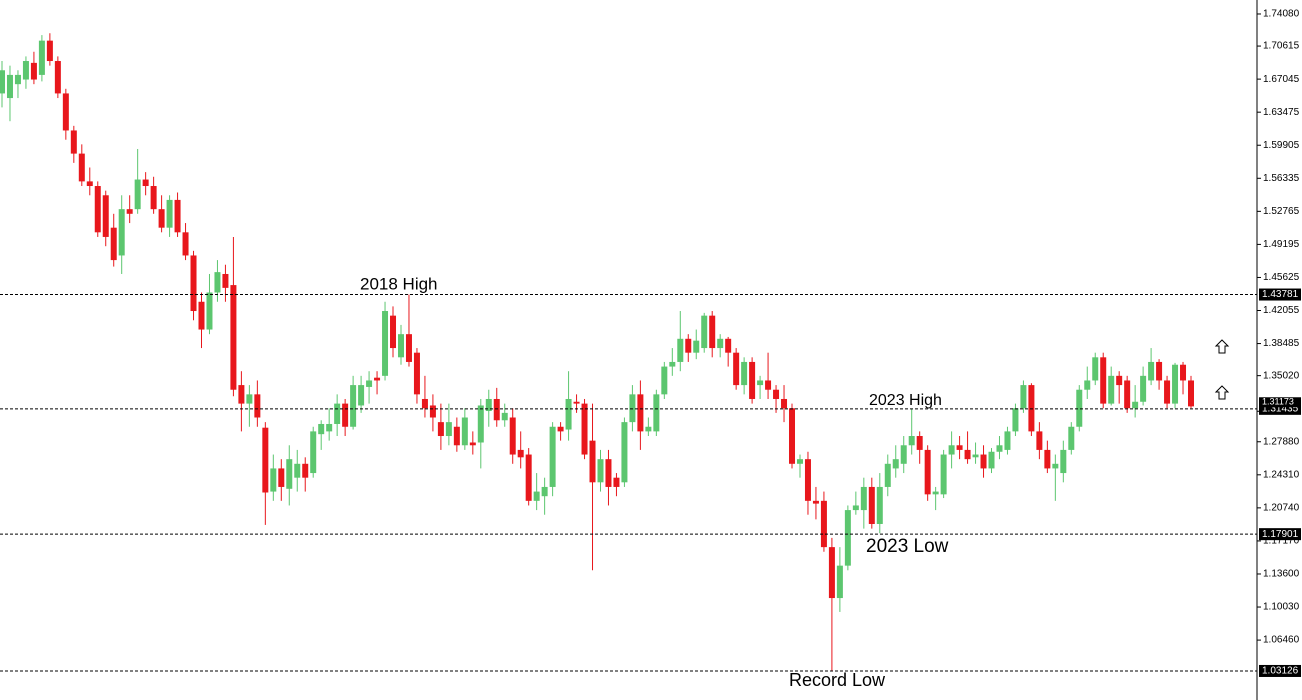 The width and height of the screenshot is (1302, 700). Describe the element at coordinates (907, 546) in the screenshot. I see `annotation: 2023 Low` at that location.